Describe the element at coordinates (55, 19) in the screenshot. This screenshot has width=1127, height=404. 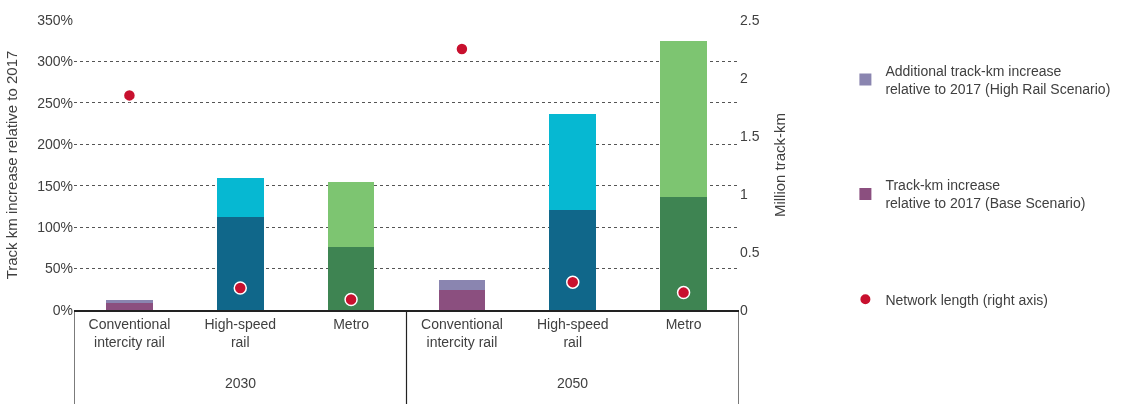
I see `y-tick-label: 350%` at that location.